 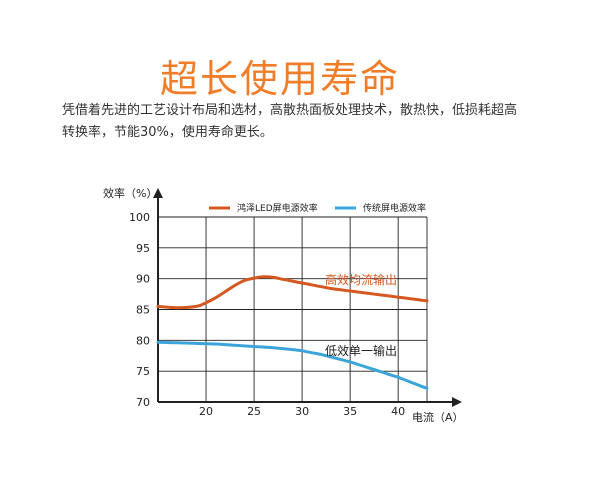 I want to click on y-axis-title: 效率（%）, so click(x=130, y=193).